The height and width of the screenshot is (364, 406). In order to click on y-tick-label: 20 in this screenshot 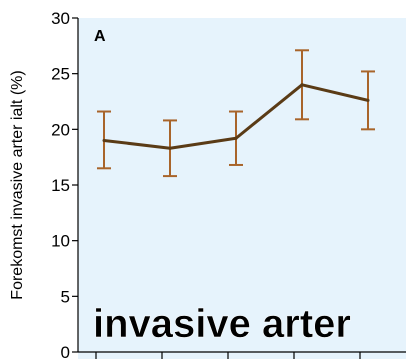, I will do `click(60, 129)`.